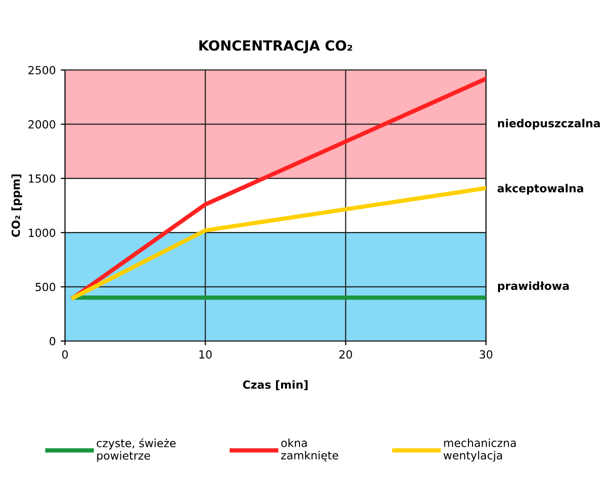 Image resolution: width=600 pixels, height=502 pixels. I want to click on band-label: prawidłowa, so click(533, 286).